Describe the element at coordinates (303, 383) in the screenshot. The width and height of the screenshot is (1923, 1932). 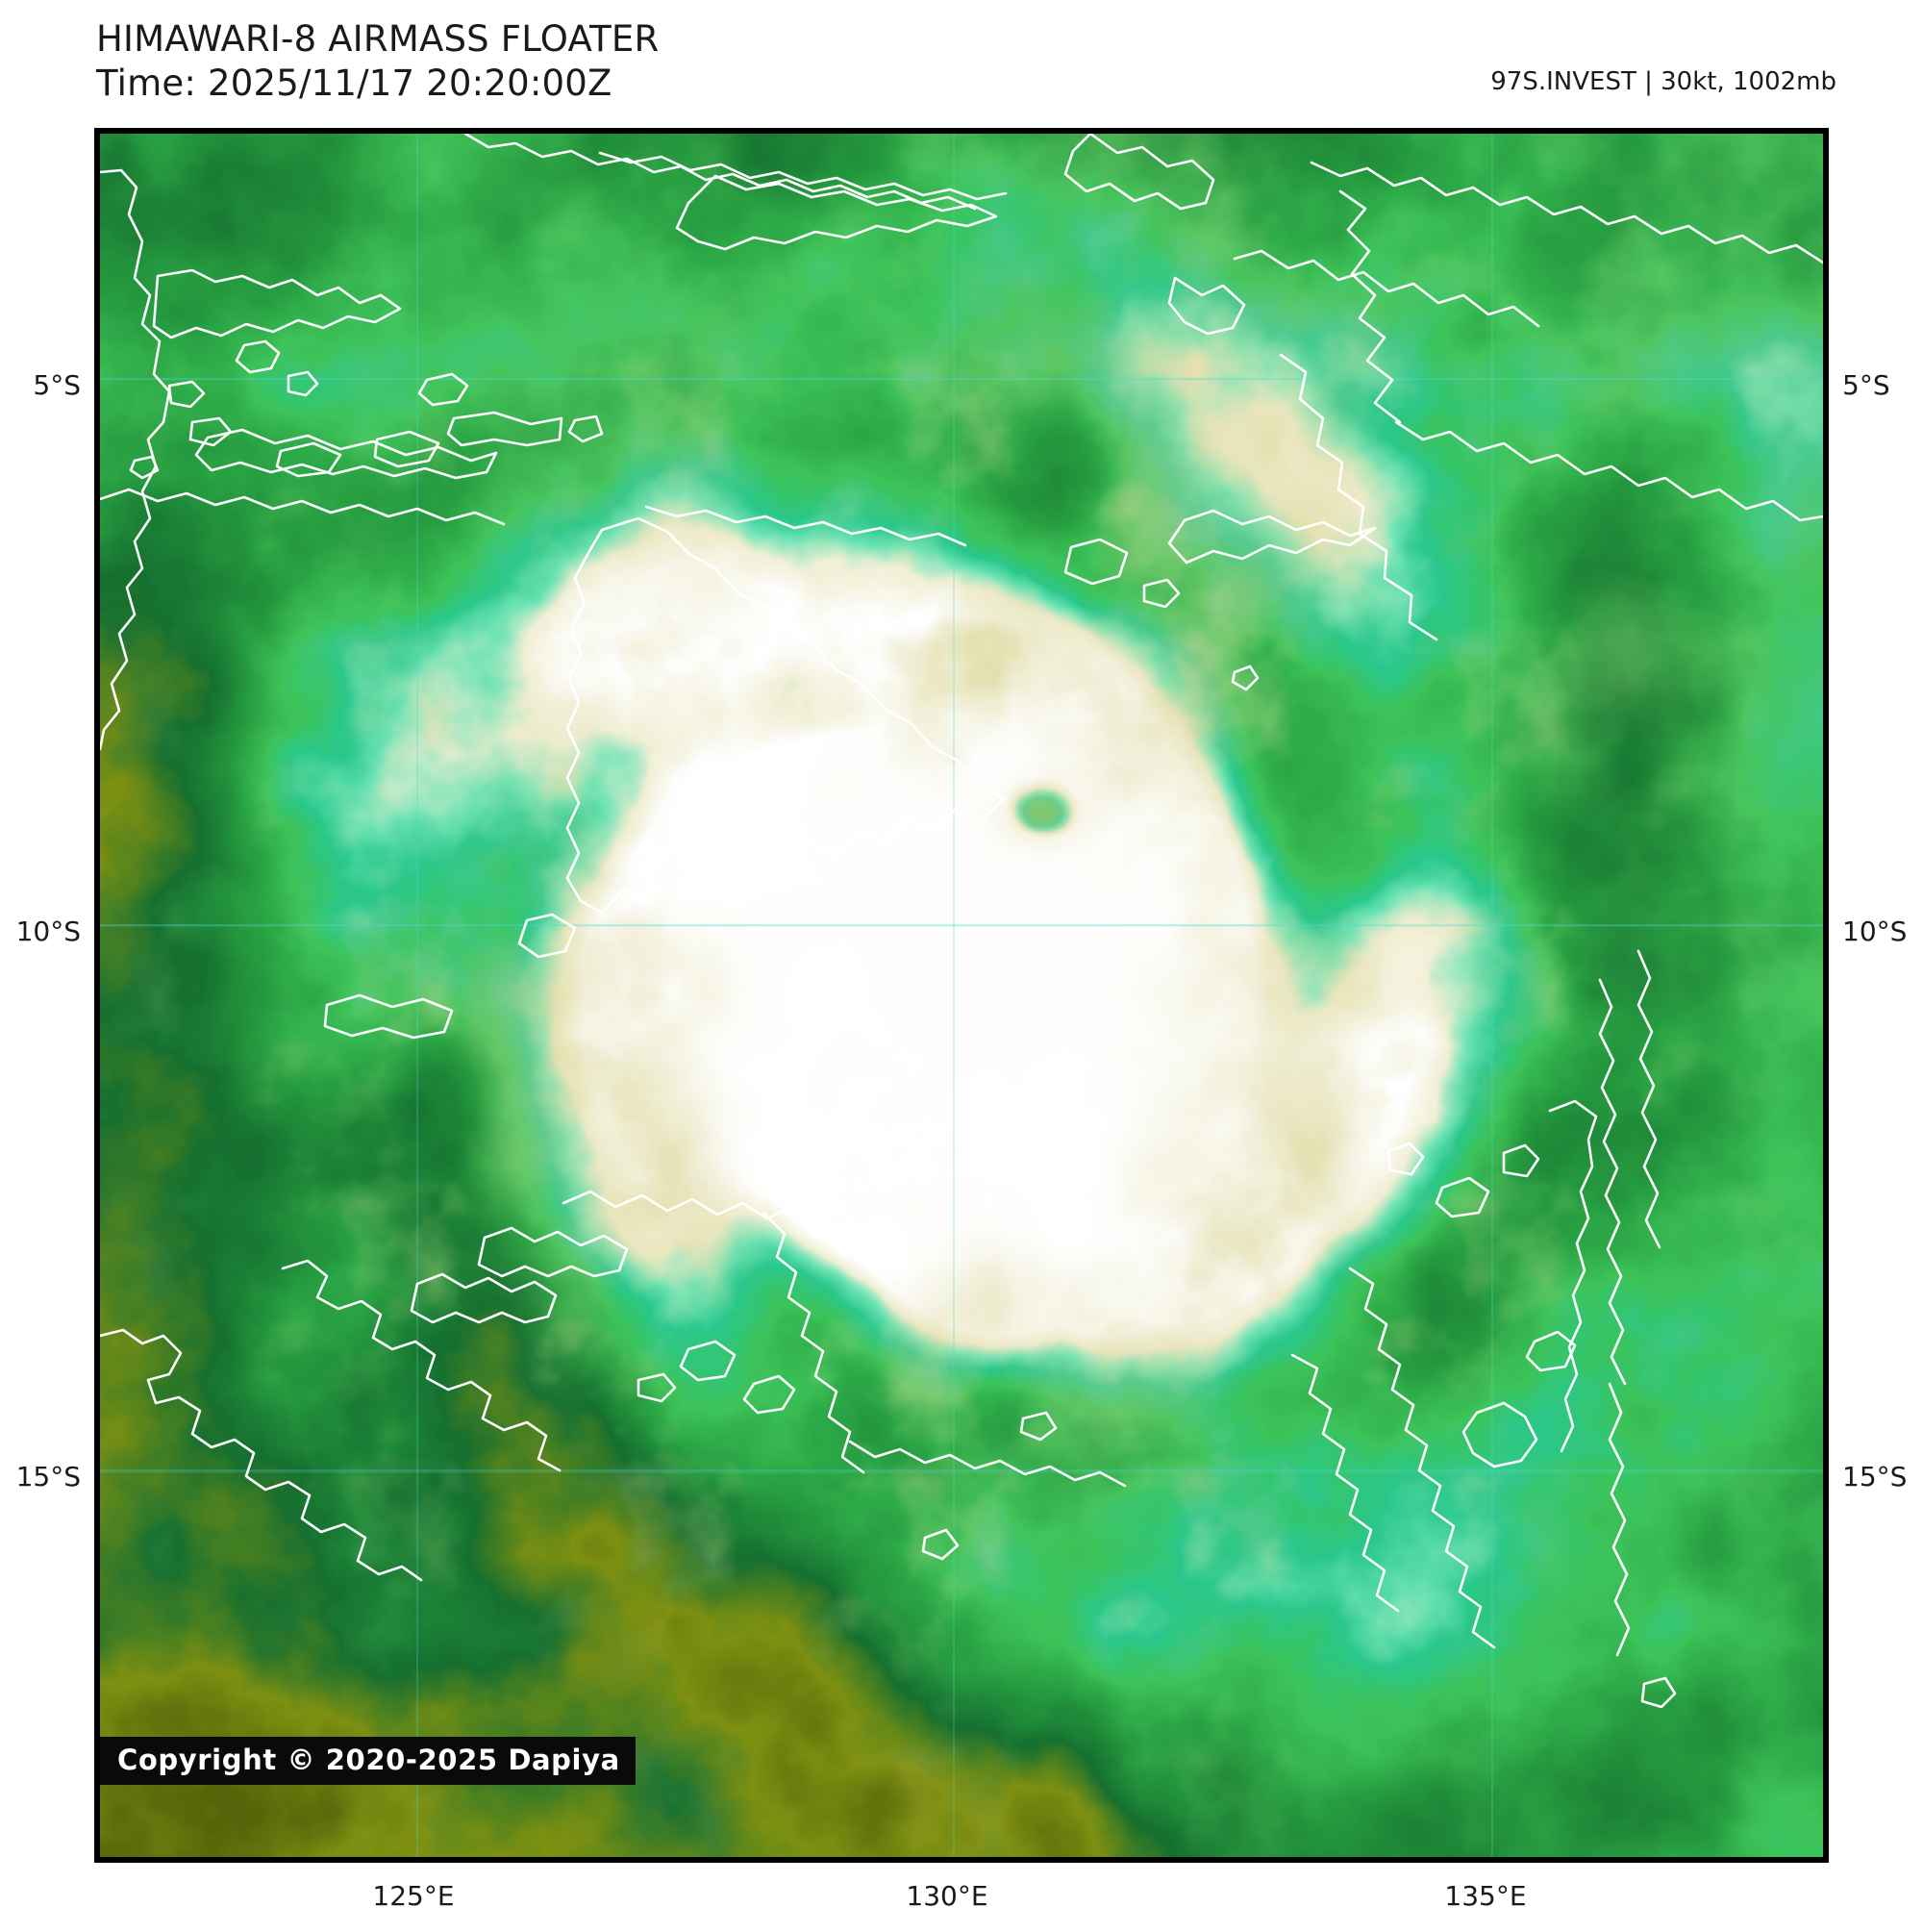
I see `coast-island-small-b` at that location.